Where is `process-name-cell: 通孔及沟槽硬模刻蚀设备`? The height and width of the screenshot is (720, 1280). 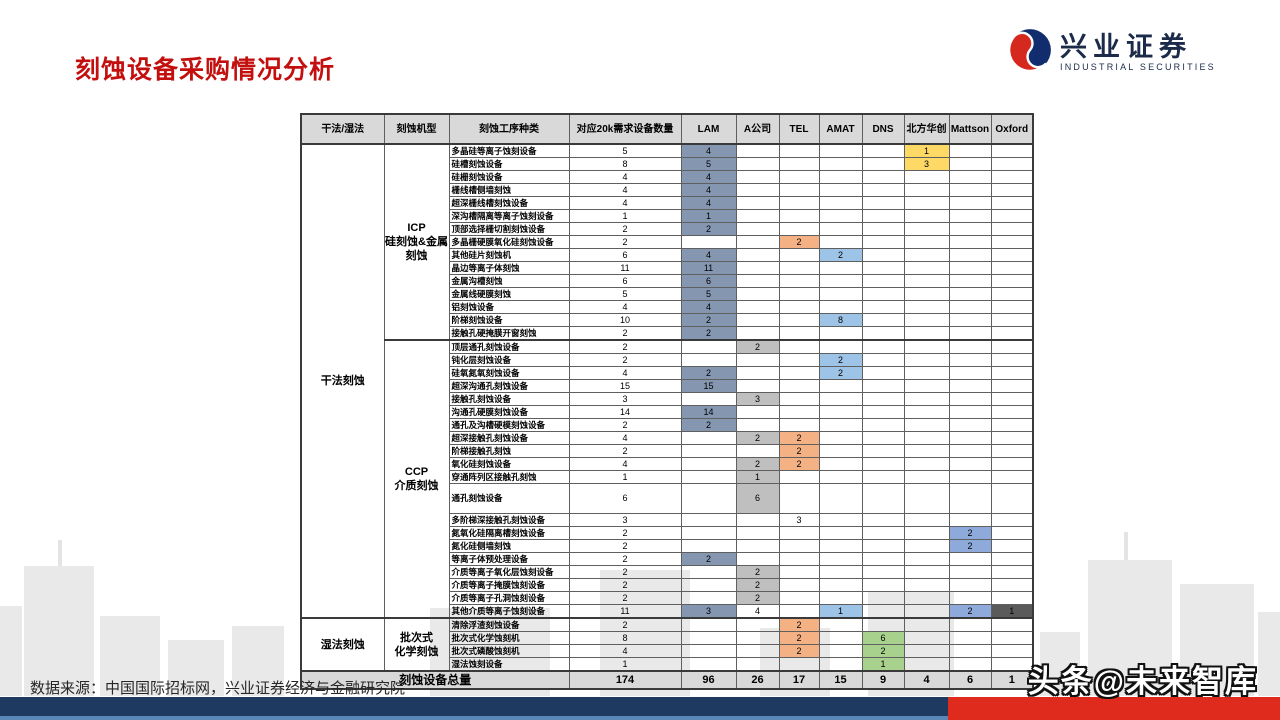
process-name-cell: 通孔及沟槽硬模刻蚀设备 is located at coordinates (509, 425).